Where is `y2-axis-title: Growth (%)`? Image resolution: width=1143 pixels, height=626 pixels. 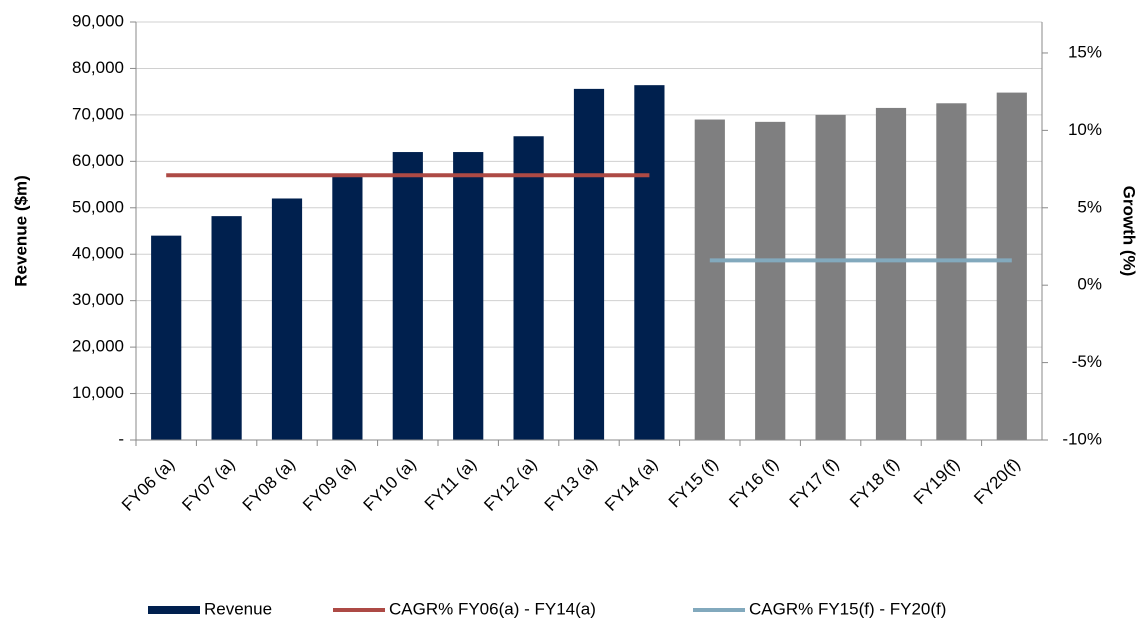 y2-axis-title: Growth (%) is located at coordinates (1129, 231).